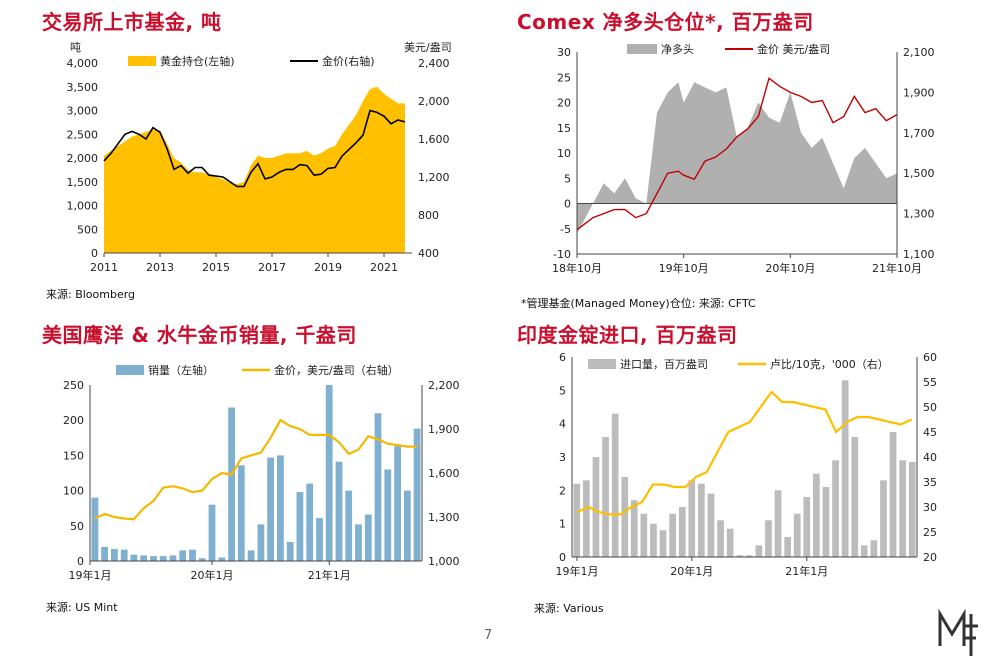 The width and height of the screenshot is (1000, 669). Describe the element at coordinates (919, 254) in the screenshot. I see `right-tick-label: 1,100` at that location.